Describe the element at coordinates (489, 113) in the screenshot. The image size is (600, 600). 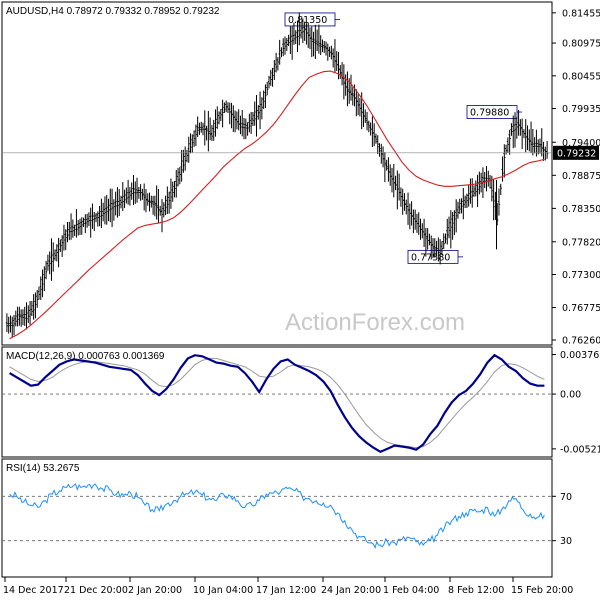
I see `annotation-label: 0.79880` at that location.